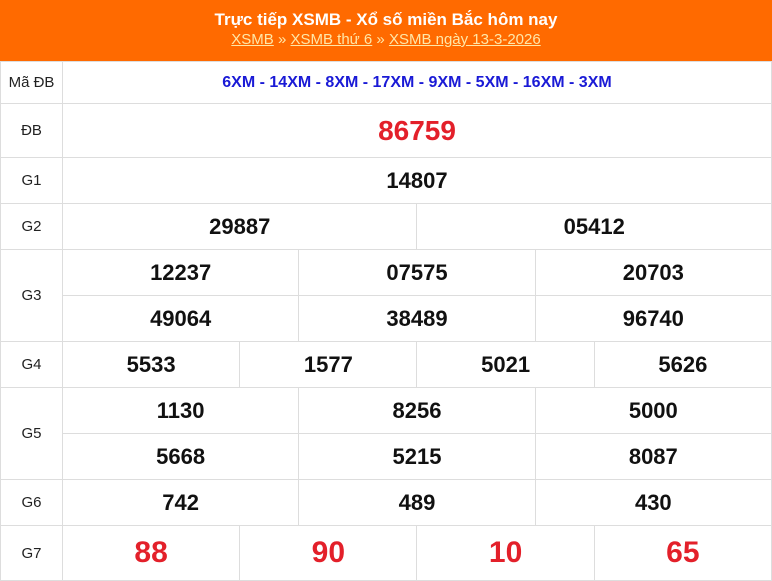 This screenshot has width=772, height=581. What do you see at coordinates (417, 130) in the screenshot?
I see `special-prize-number: 86759` at bounding box center [417, 130].